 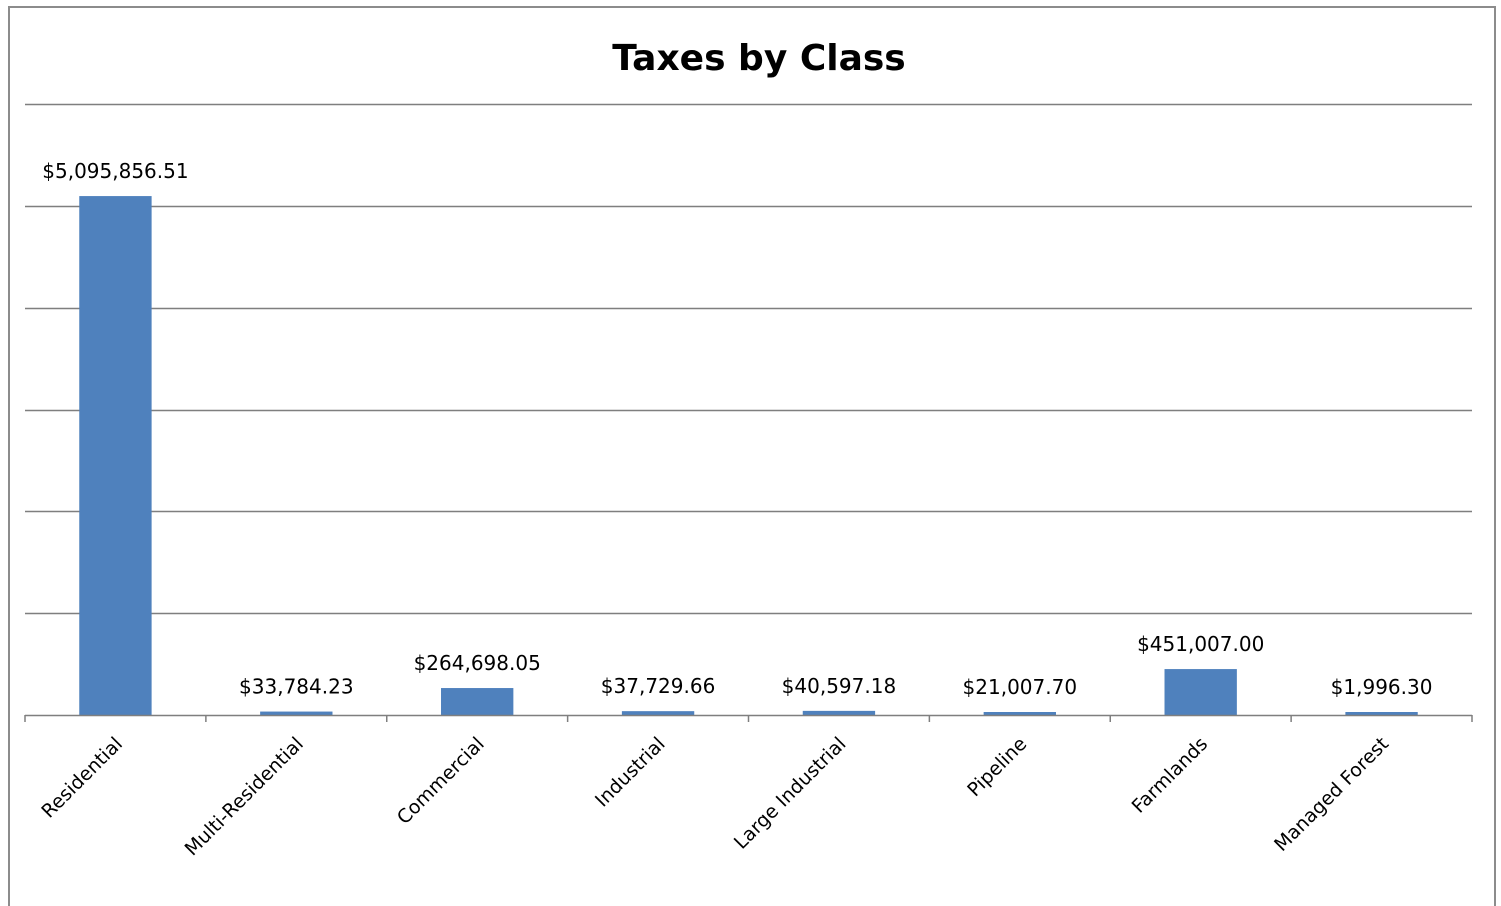 What do you see at coordinates (244, 796) in the screenshot?
I see `x-tick-label: Multi-Residential` at bounding box center [244, 796].